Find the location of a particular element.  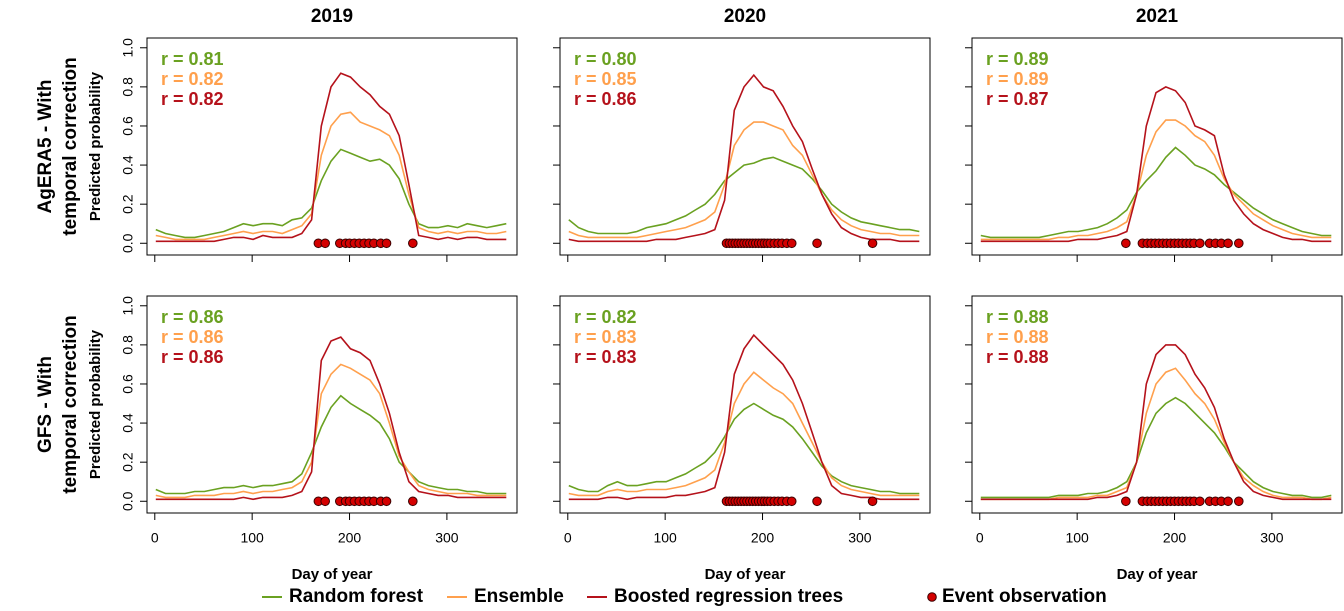

r-annotation: r = 0.85 is located at coordinates (605, 79).